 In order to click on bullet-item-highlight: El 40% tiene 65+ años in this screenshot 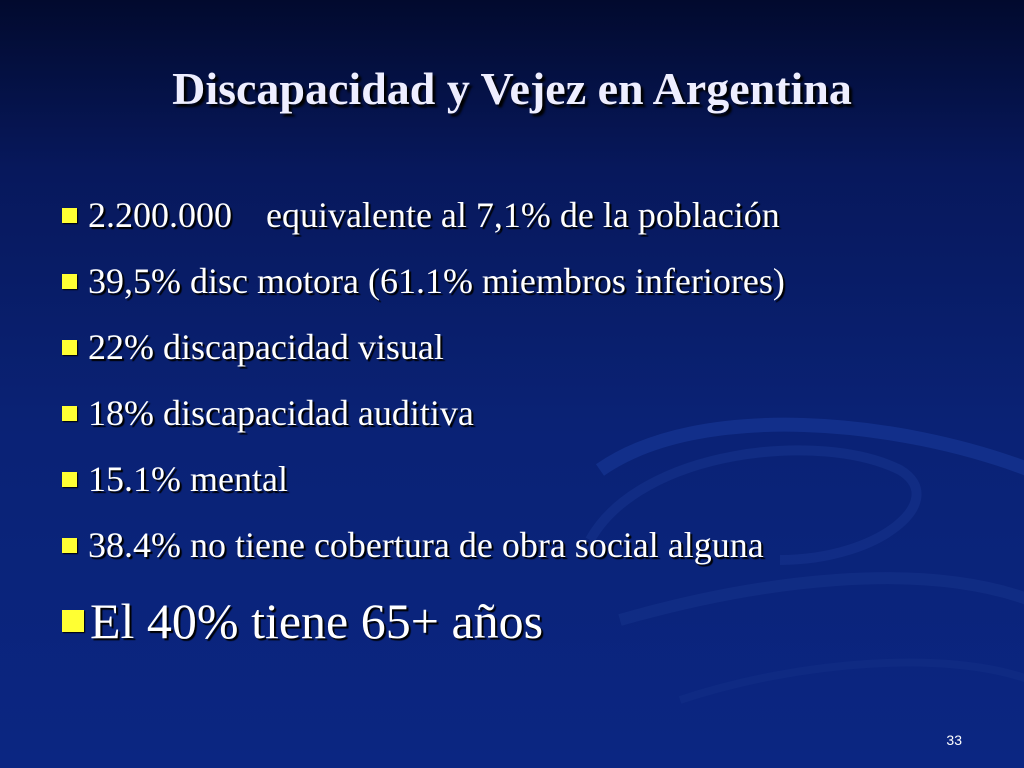, I will do `click(423, 621)`.